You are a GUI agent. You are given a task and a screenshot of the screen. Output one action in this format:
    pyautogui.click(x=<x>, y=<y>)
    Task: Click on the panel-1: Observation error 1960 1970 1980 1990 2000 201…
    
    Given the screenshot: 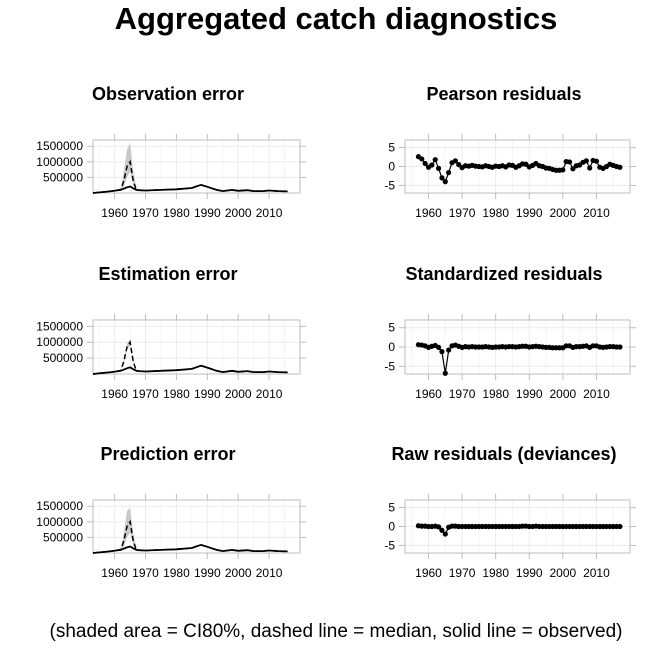 What is the action you would take?
    pyautogui.click(x=171, y=152)
    